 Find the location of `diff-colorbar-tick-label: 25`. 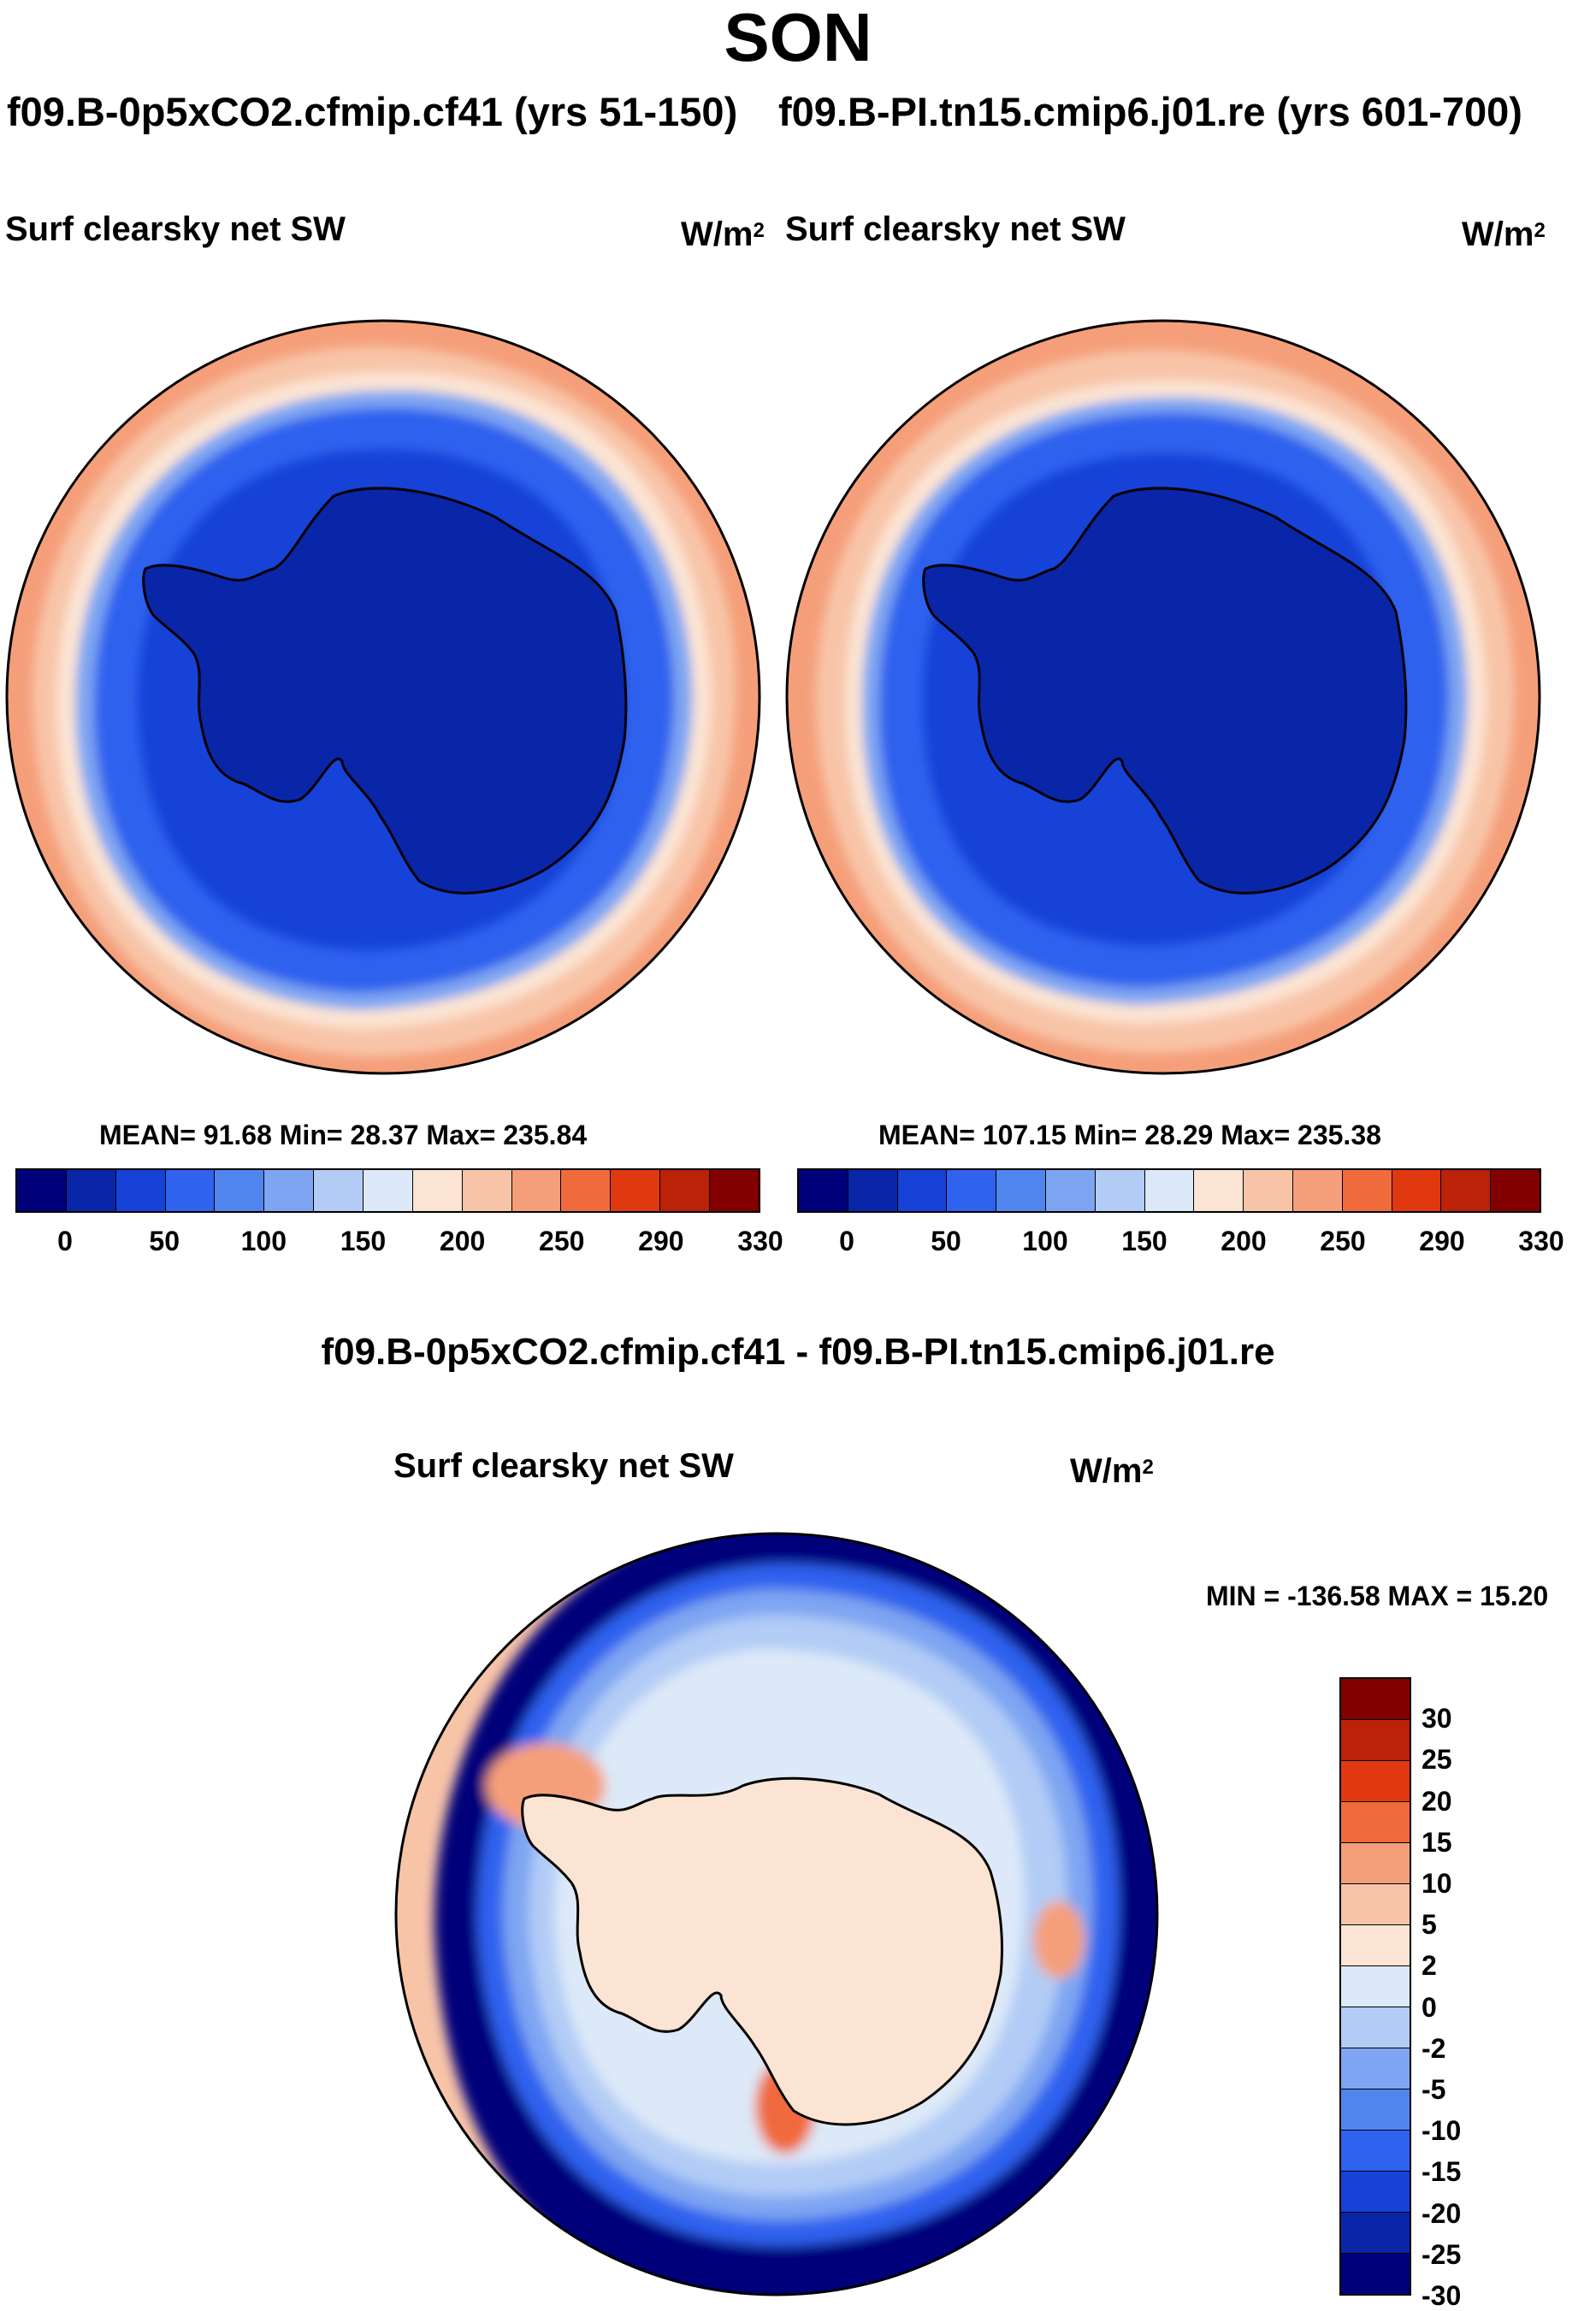

diff-colorbar-tick-label: 25 is located at coordinates (1437, 1760).